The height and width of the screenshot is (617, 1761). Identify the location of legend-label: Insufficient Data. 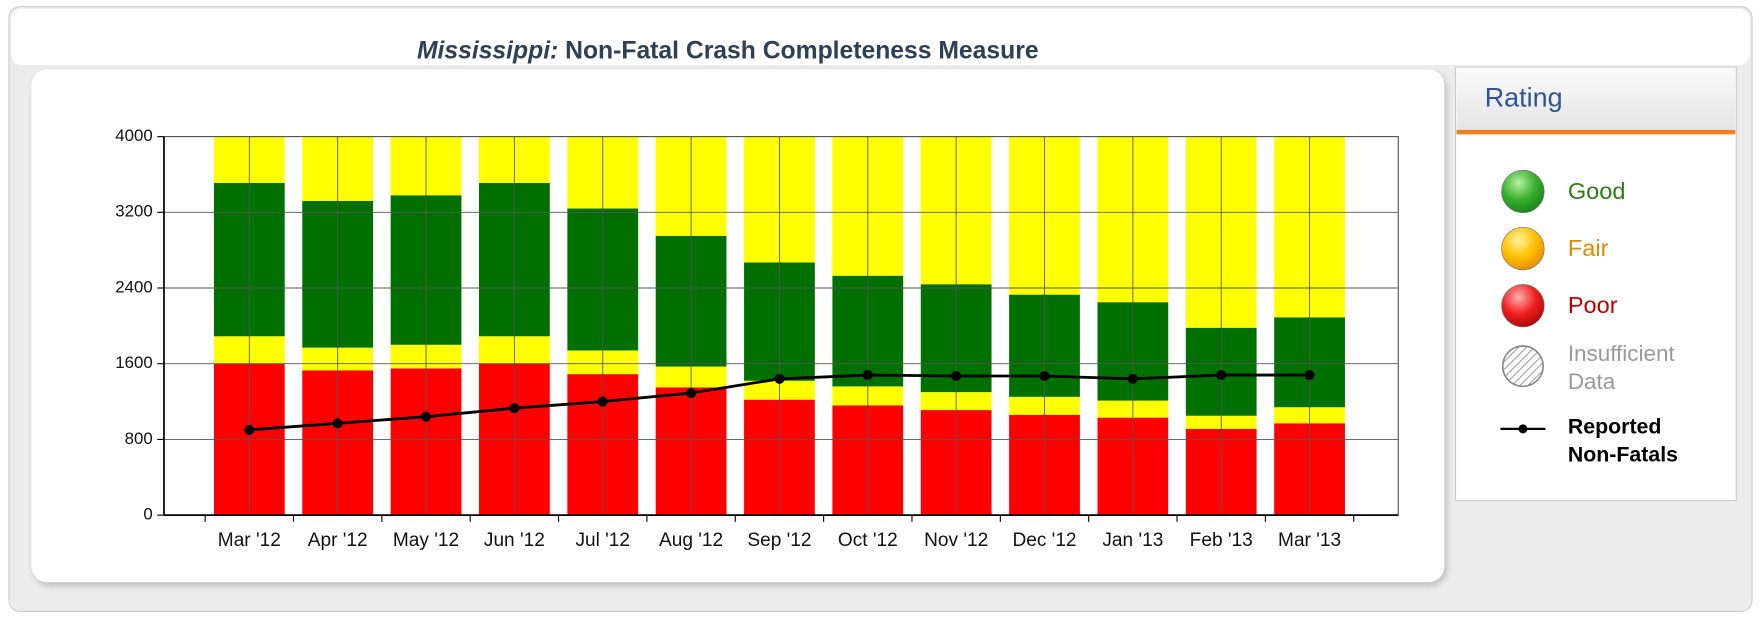
(1622, 367).